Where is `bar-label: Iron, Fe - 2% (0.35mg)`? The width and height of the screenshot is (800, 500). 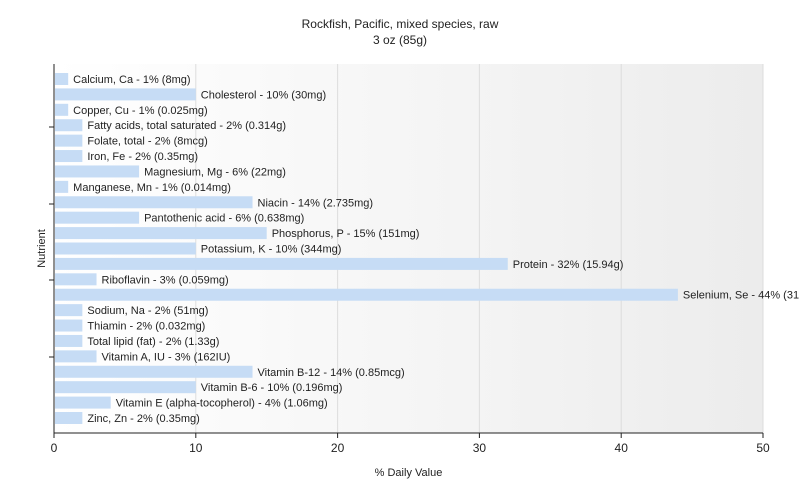 bar-label: Iron, Fe - 2% (0.35mg) is located at coordinates (142, 157).